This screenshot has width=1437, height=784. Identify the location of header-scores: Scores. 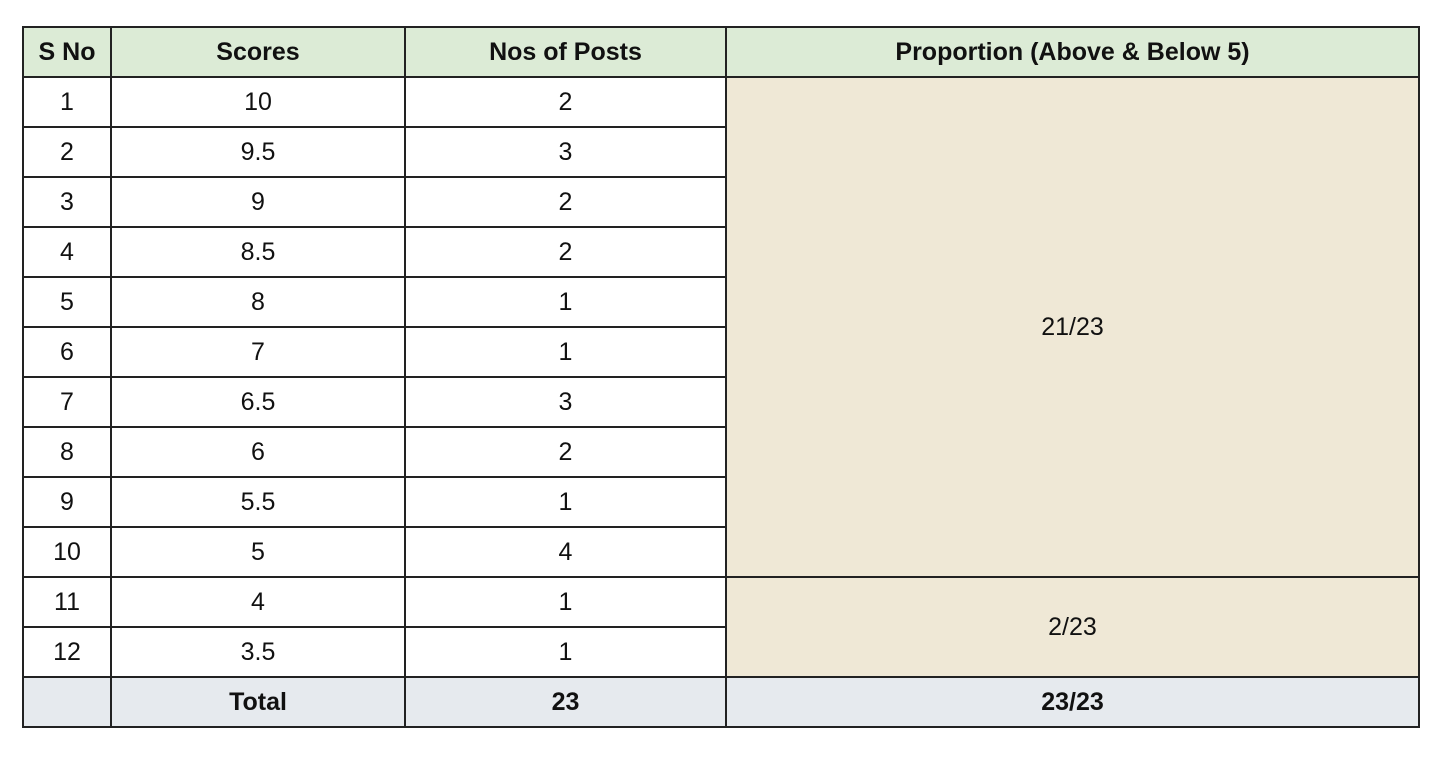
(258, 52).